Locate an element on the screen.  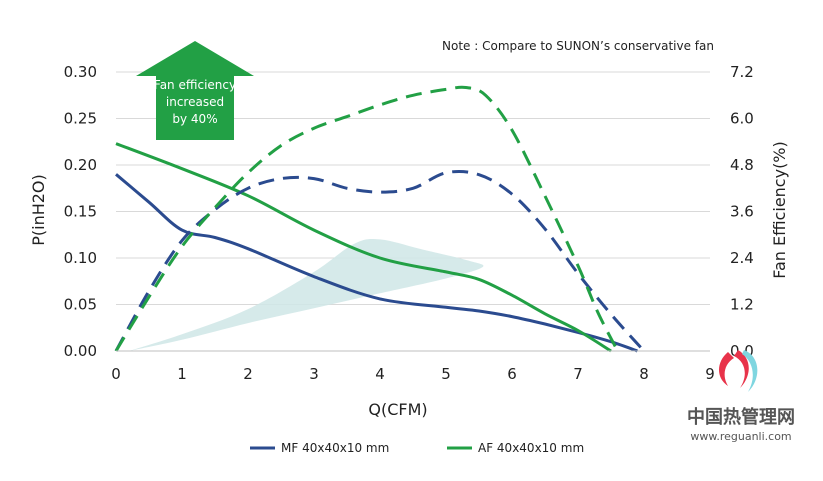
y-left-tick-label: 0.15 is located at coordinates (80, 212).